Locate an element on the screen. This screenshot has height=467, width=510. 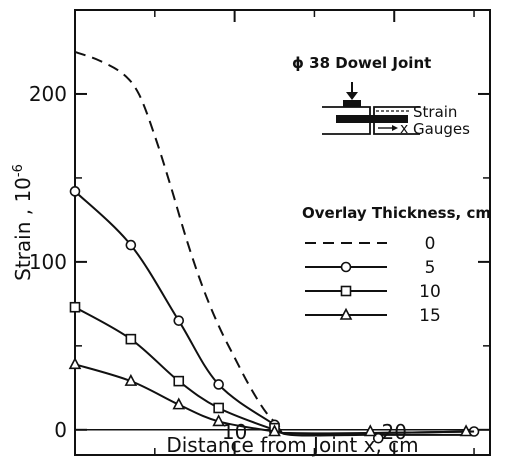
y-axis-label: Strain , 10-6 is located at coordinates (23, 222).